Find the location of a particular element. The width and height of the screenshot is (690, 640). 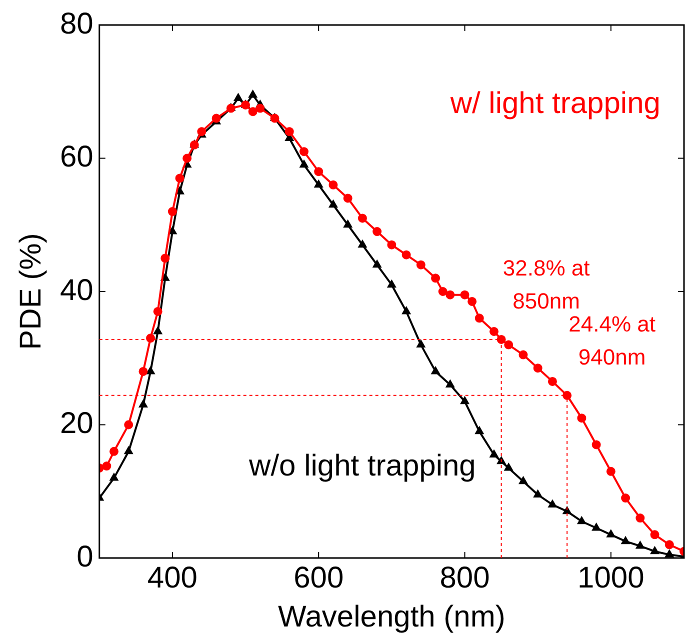

y-tick-label: 40 is located at coordinates (77, 290).